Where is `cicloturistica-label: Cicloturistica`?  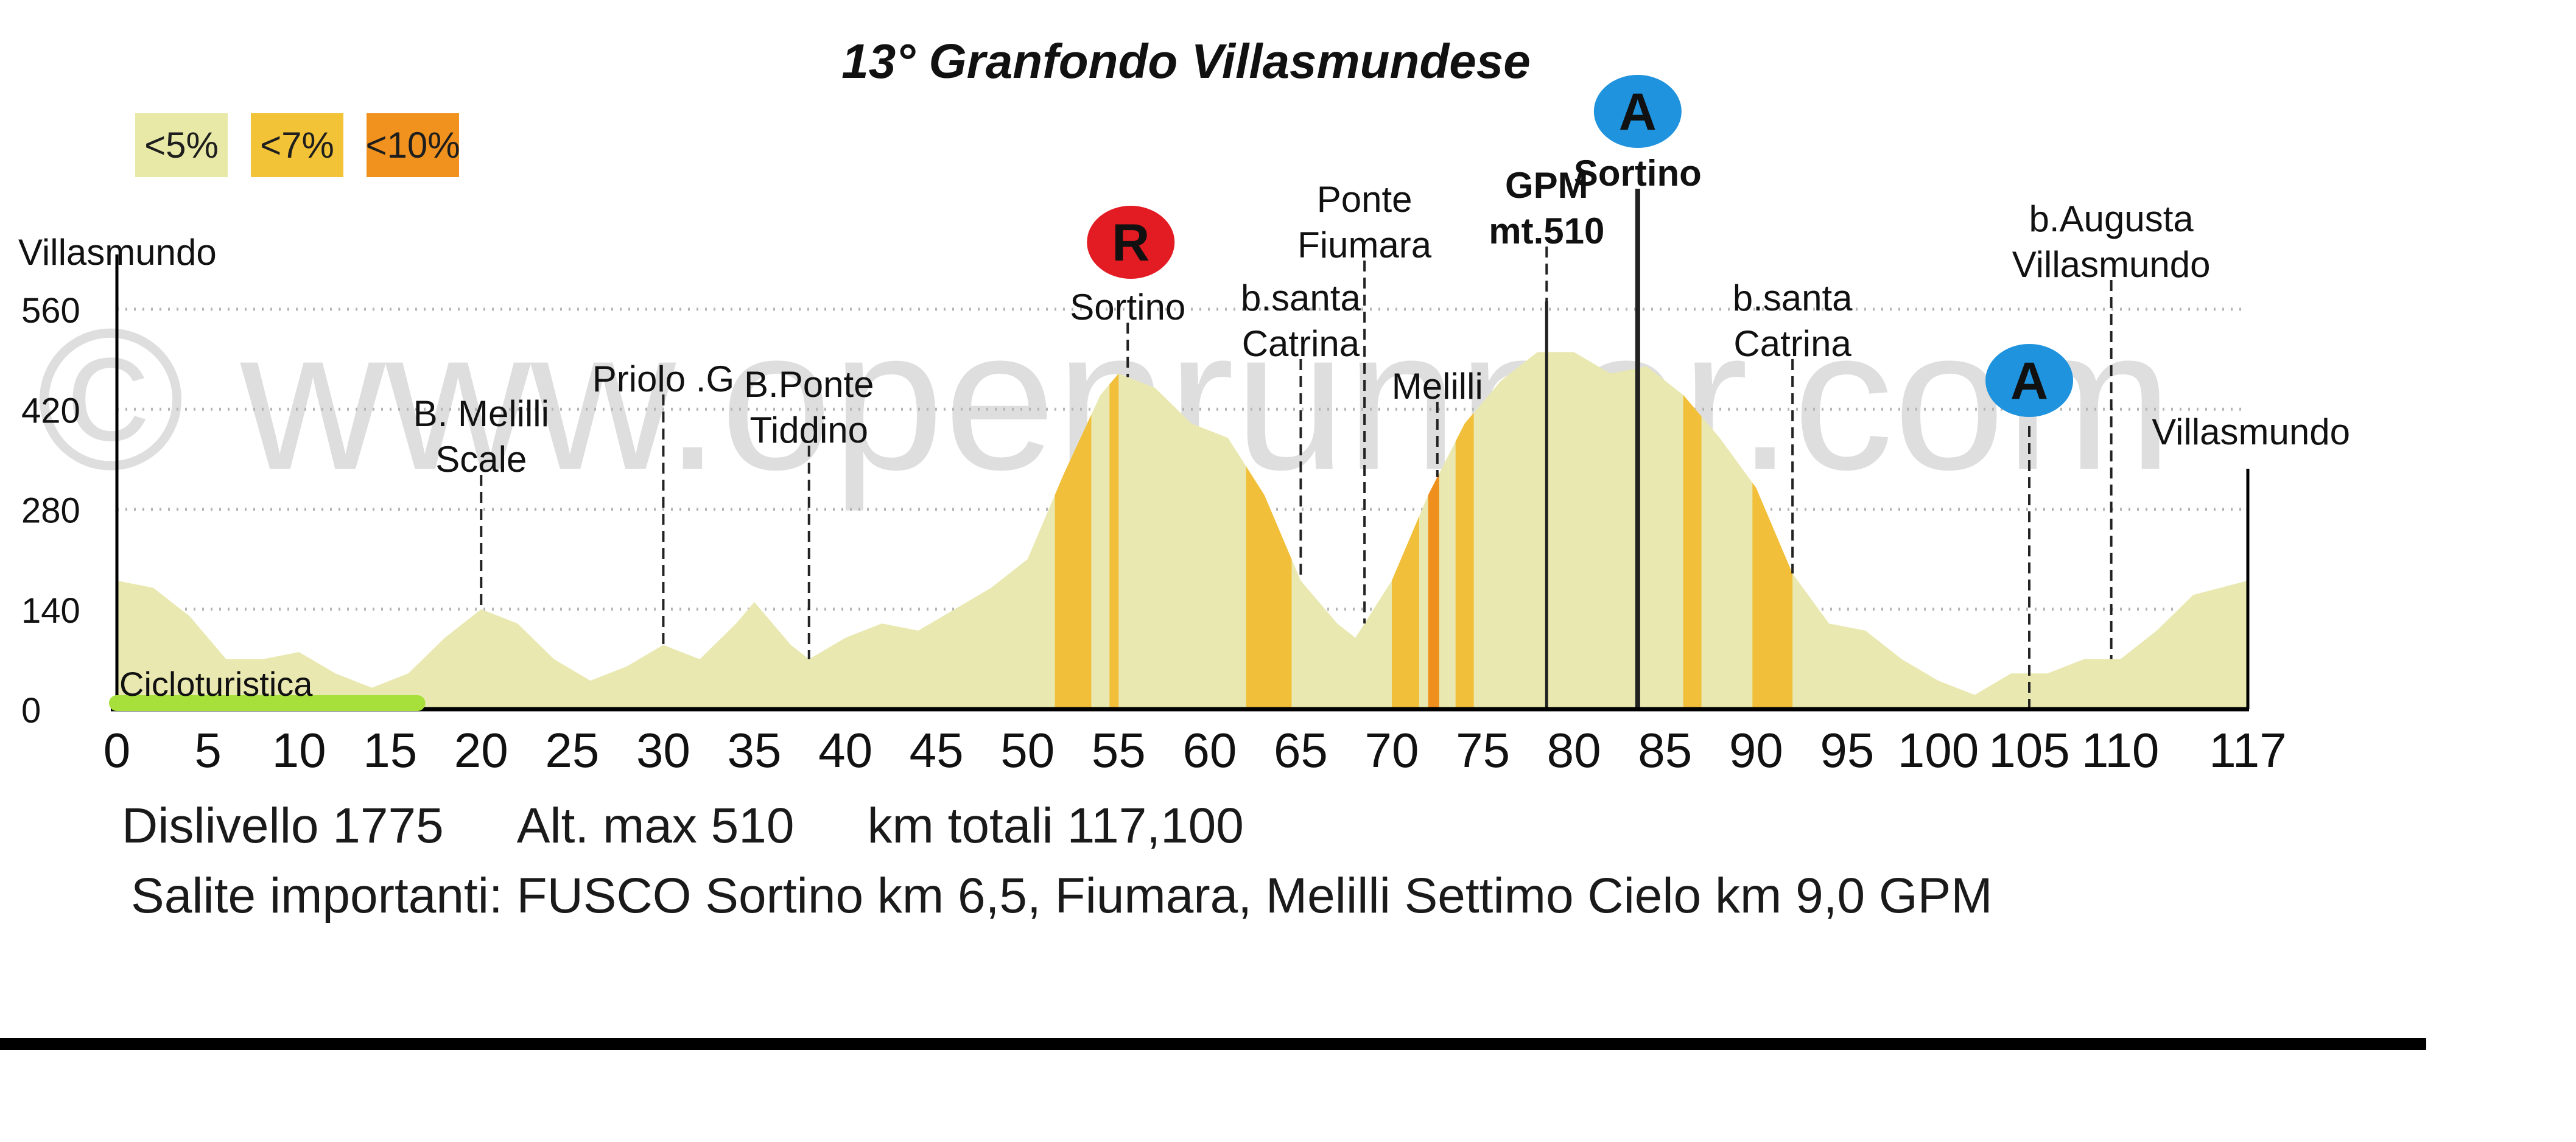 cicloturistica-label: Cicloturistica is located at coordinates (216, 684).